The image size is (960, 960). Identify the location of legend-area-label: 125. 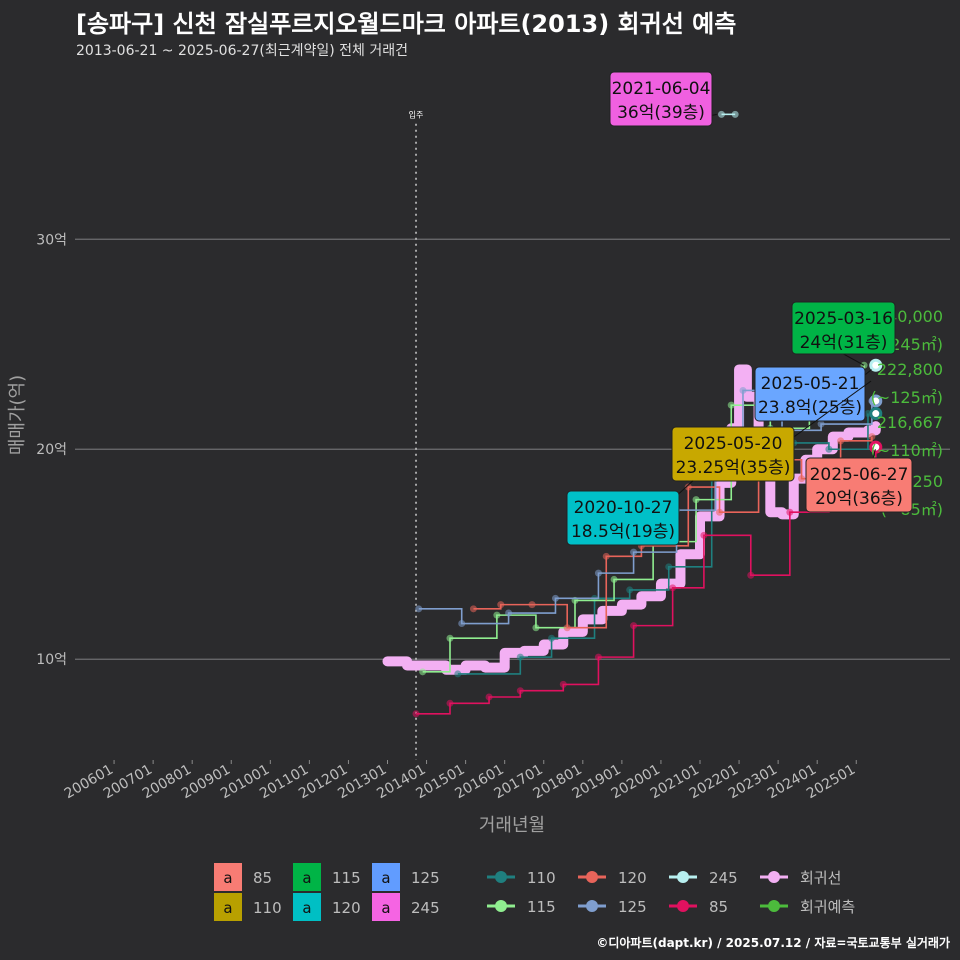
(425, 878).